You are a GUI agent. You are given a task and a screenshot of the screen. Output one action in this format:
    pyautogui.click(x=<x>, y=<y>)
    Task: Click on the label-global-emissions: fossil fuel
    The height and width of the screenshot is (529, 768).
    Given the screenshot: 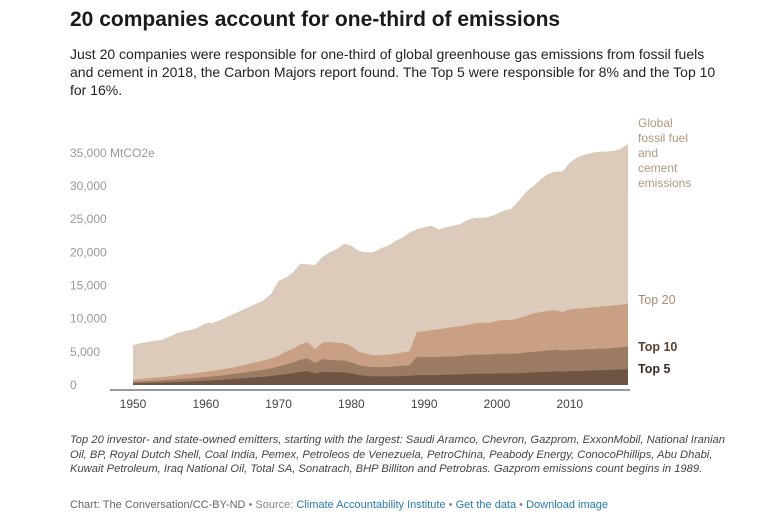 What is the action you would take?
    pyautogui.click(x=663, y=138)
    